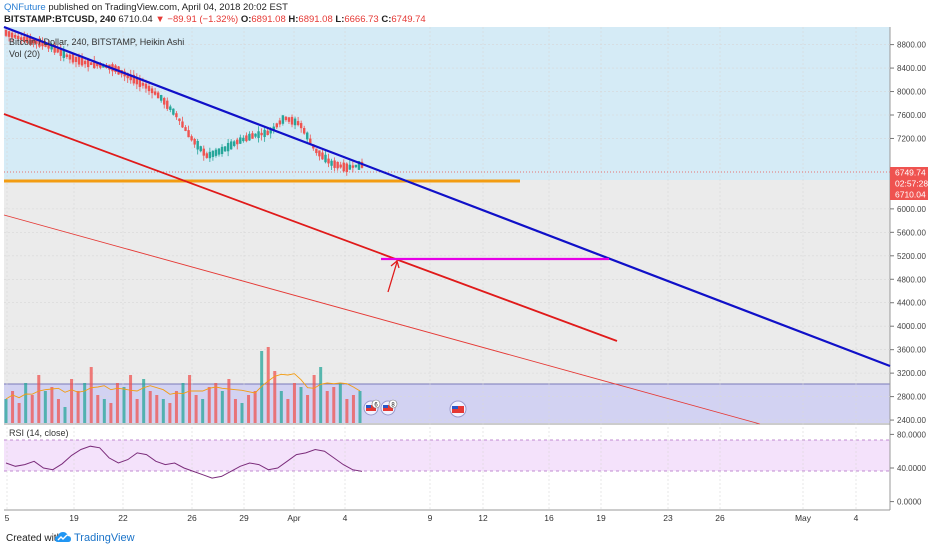 Image resolution: width=932 pixels, height=550 pixels. Describe the element at coordinates (386, 19) in the screenshot. I see `close-label: C:` at that location.